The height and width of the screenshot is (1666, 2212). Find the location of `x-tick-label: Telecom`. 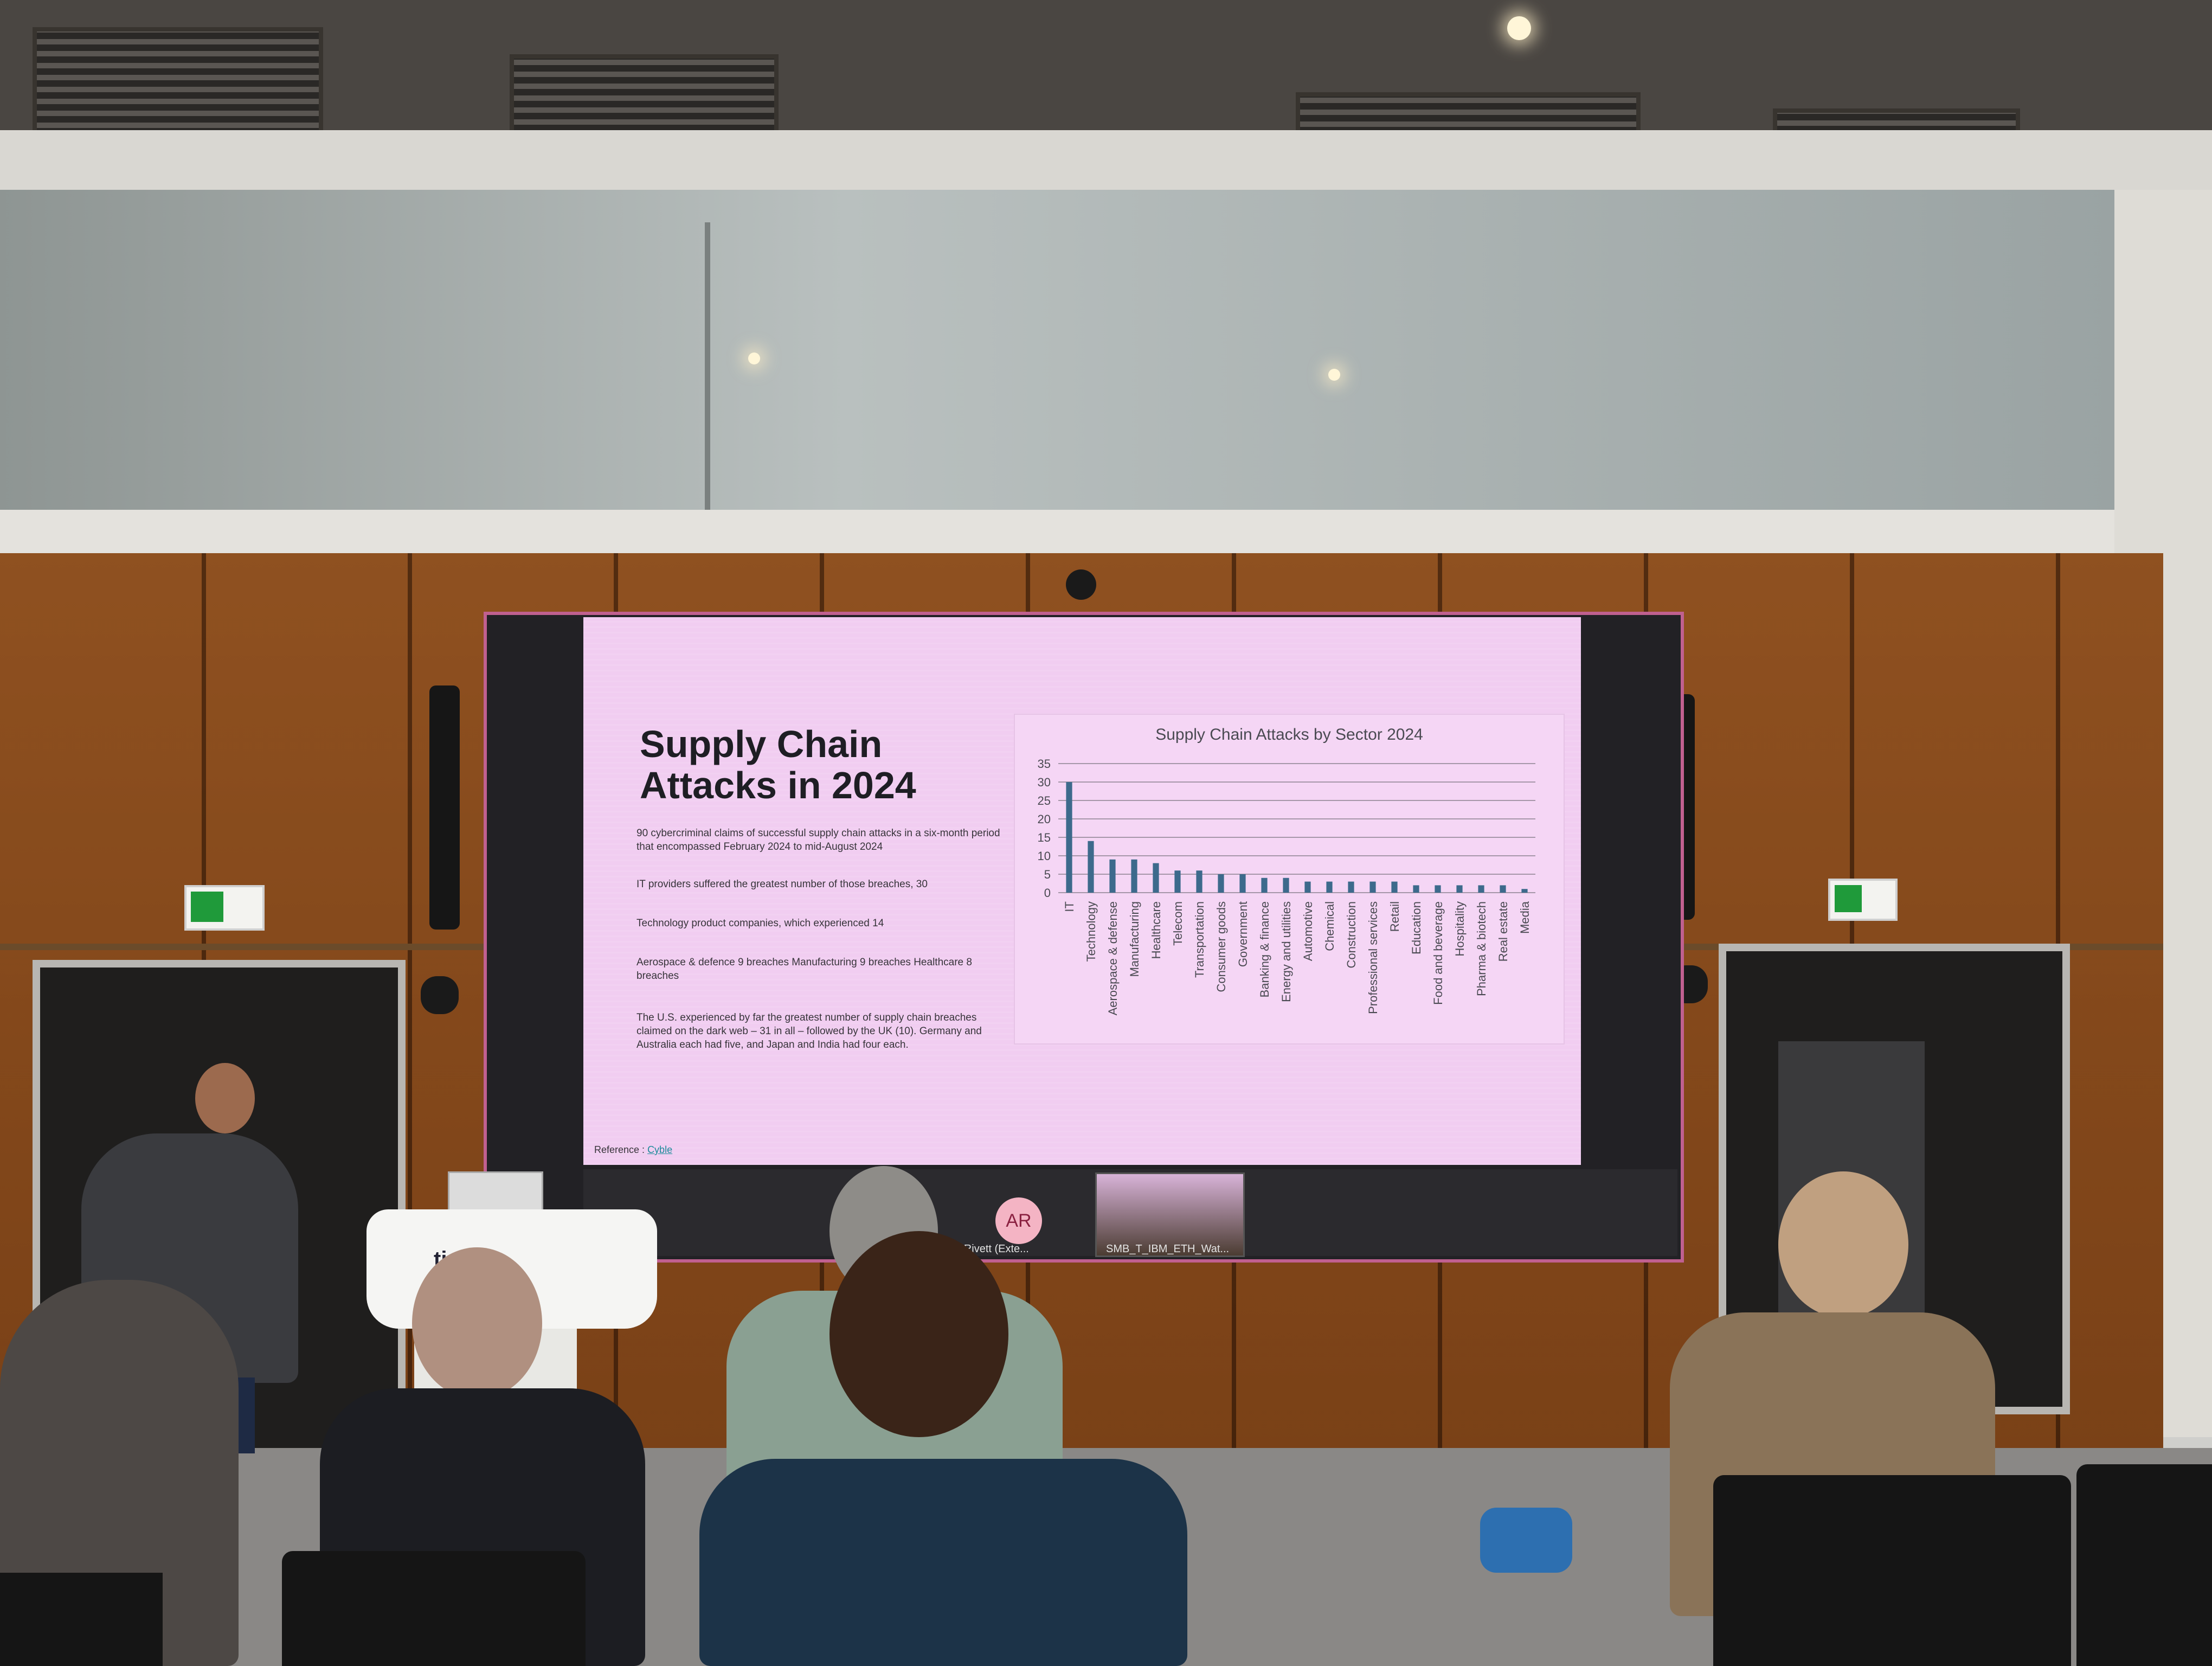

x-tick-label: Telecom is located at coordinates (1178, 923).